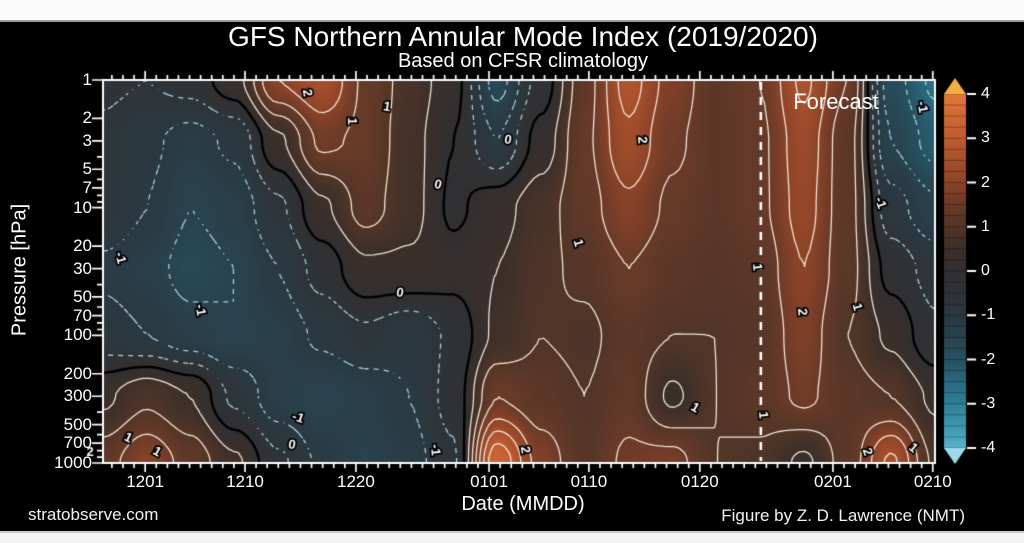 The height and width of the screenshot is (543, 1024). What do you see at coordinates (87, 187) in the screenshot?
I see `y-tick-label: 7` at bounding box center [87, 187].